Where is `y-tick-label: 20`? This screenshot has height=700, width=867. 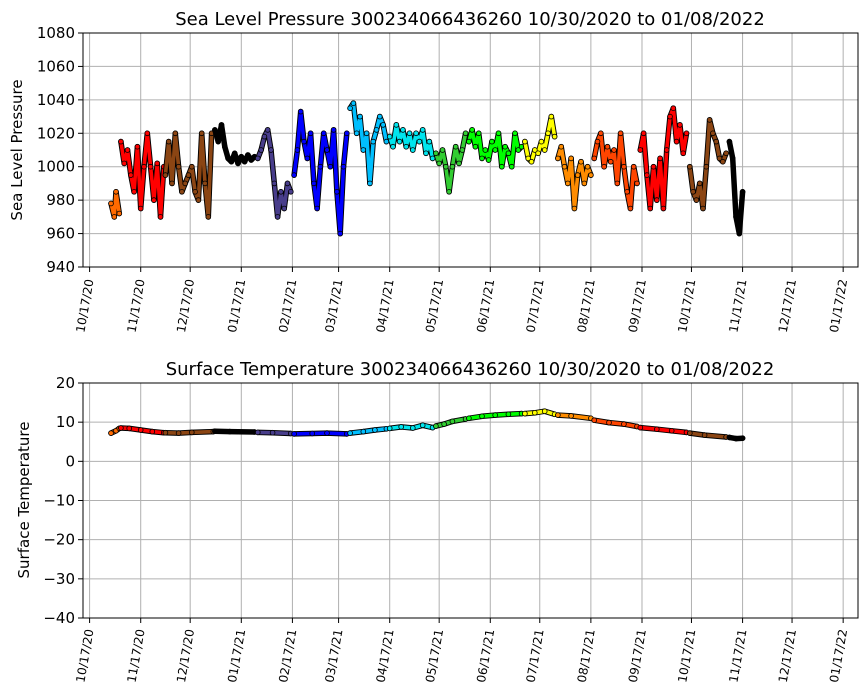 y-tick-label: 20 is located at coordinates (65, 383).